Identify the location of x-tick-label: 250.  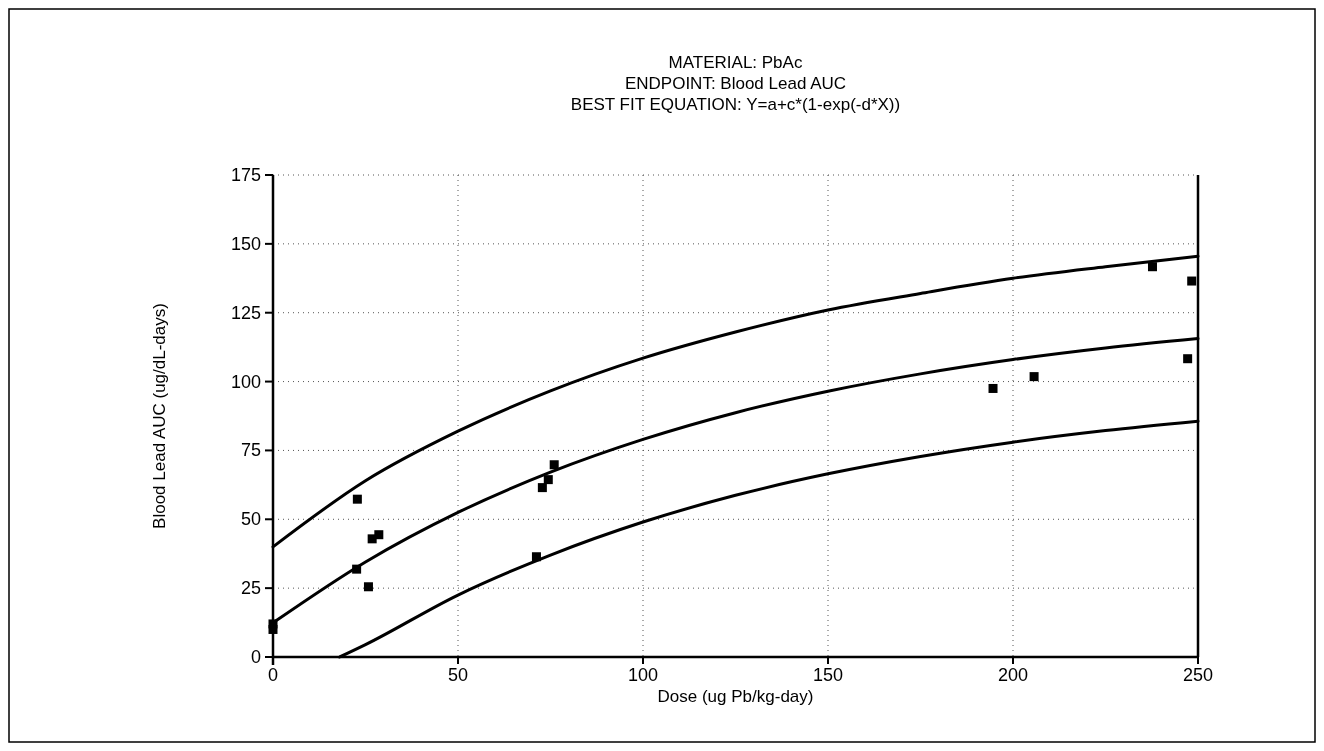
(1198, 675).